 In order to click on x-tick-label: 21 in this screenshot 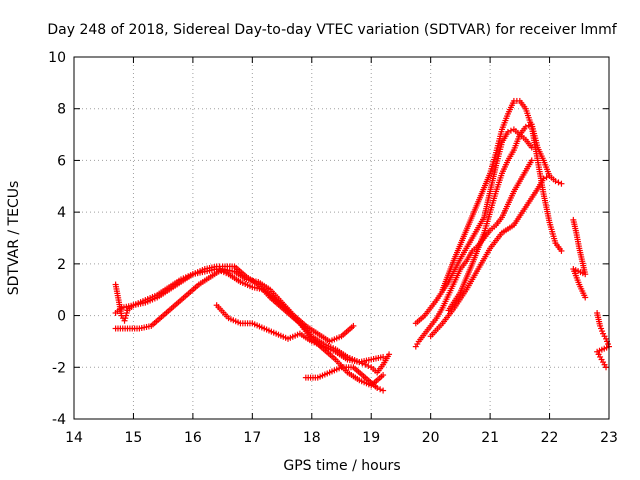, I will do `click(490, 438)`.